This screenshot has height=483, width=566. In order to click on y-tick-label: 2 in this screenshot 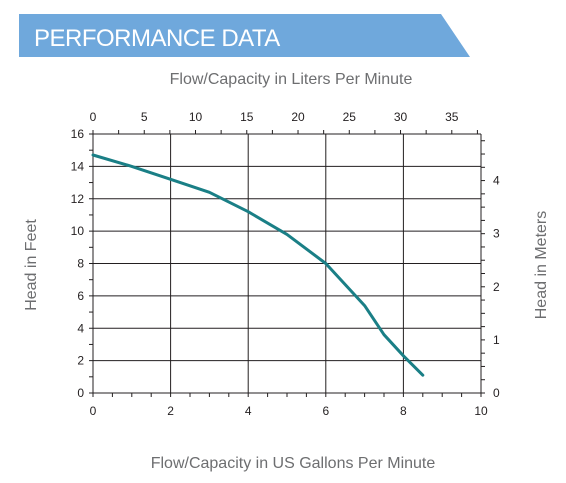, I will do `click(80, 361)`.